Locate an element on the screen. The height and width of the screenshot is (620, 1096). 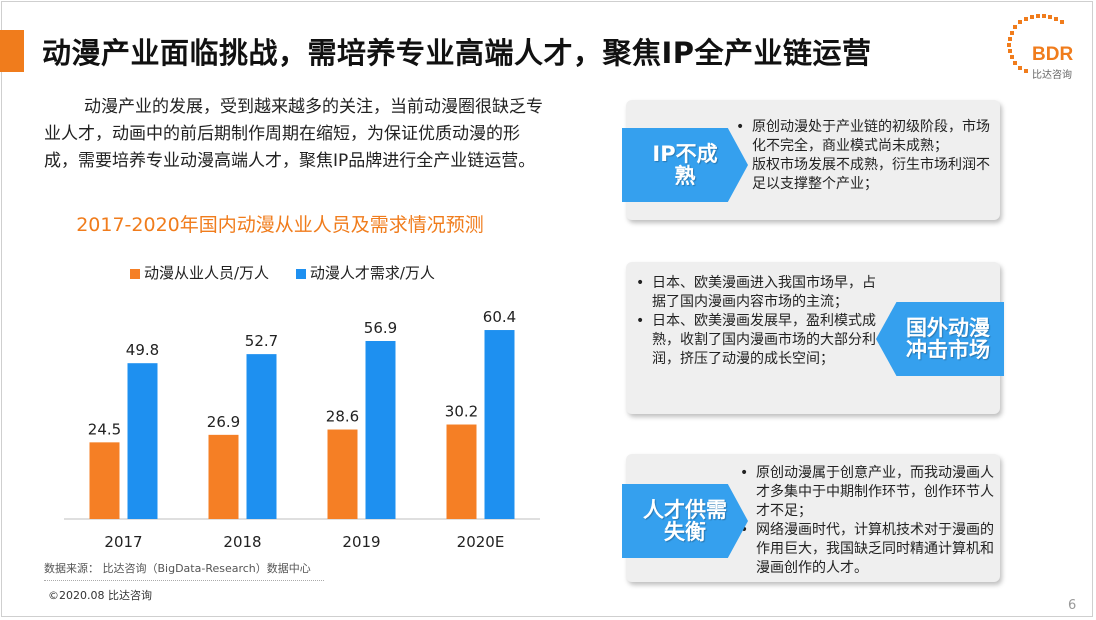
copyright: ©2020.08 比达咨询 is located at coordinates (100, 595).